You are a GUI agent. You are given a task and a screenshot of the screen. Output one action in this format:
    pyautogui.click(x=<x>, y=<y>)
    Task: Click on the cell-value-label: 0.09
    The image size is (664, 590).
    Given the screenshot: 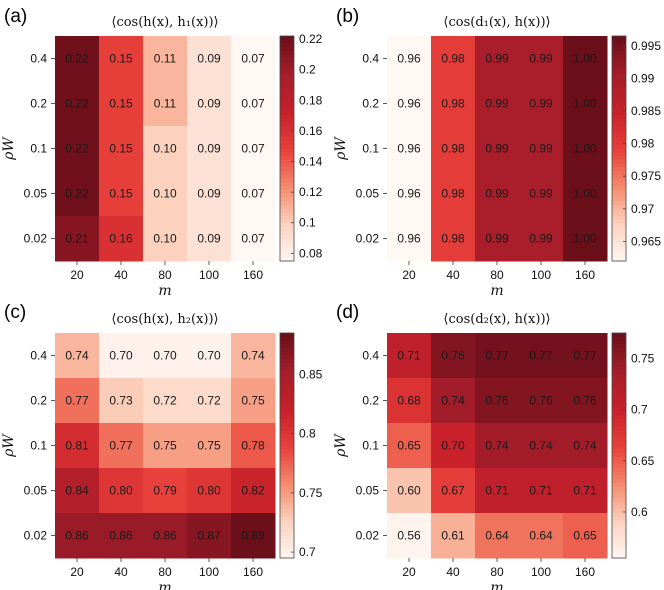 What is the action you would take?
    pyautogui.click(x=209, y=104)
    